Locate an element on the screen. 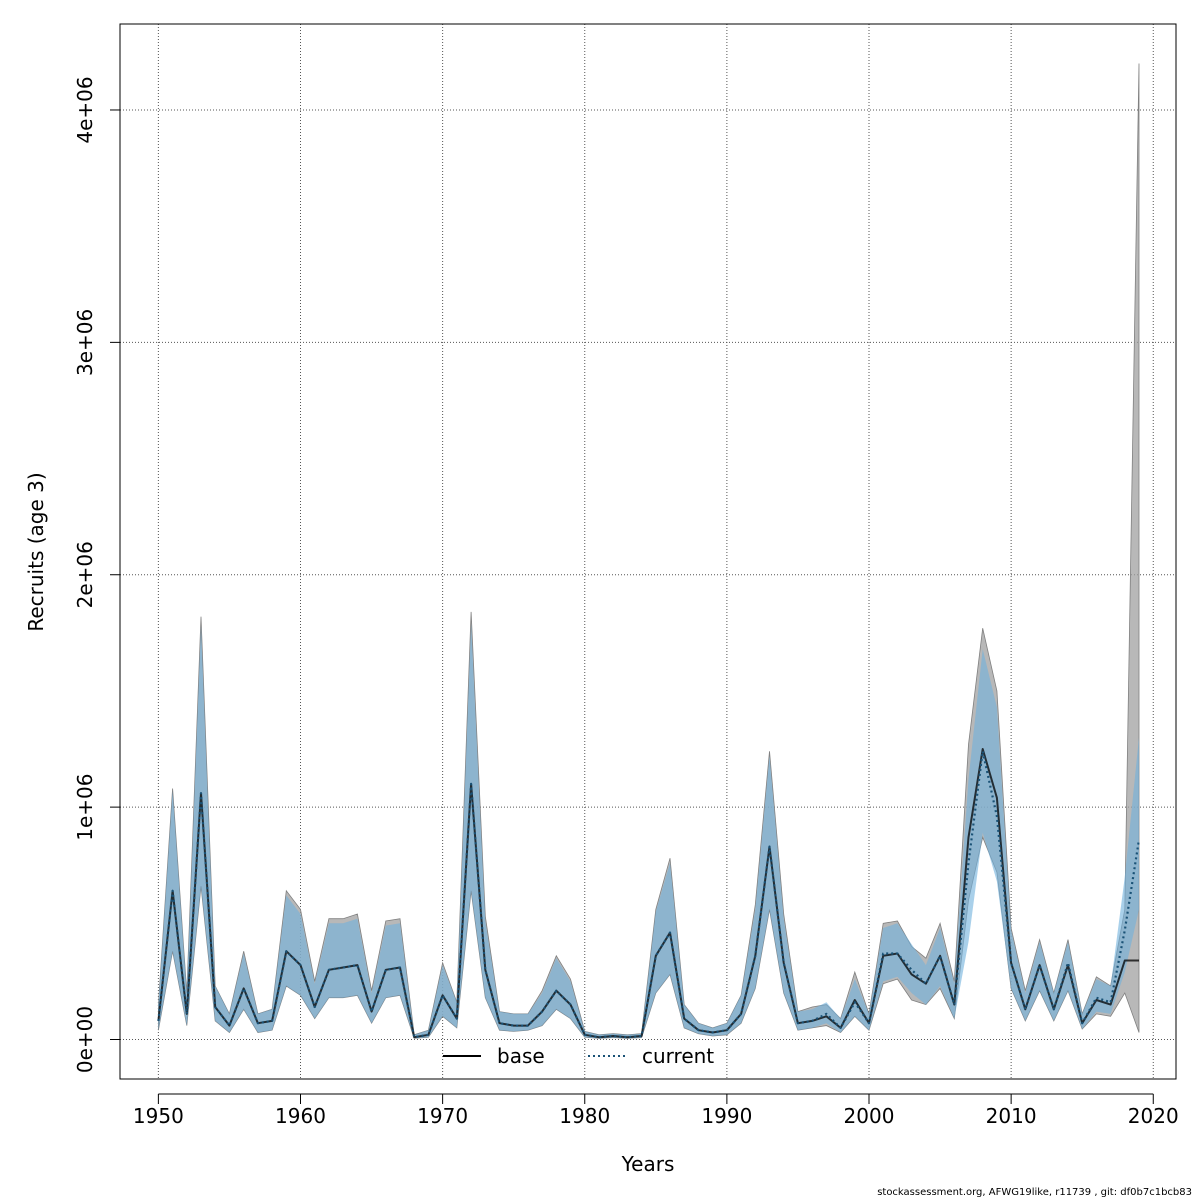  y-axis: 0e+00 1e+06 2e+06 3e+06 4e+06 is located at coordinates (97, 574).